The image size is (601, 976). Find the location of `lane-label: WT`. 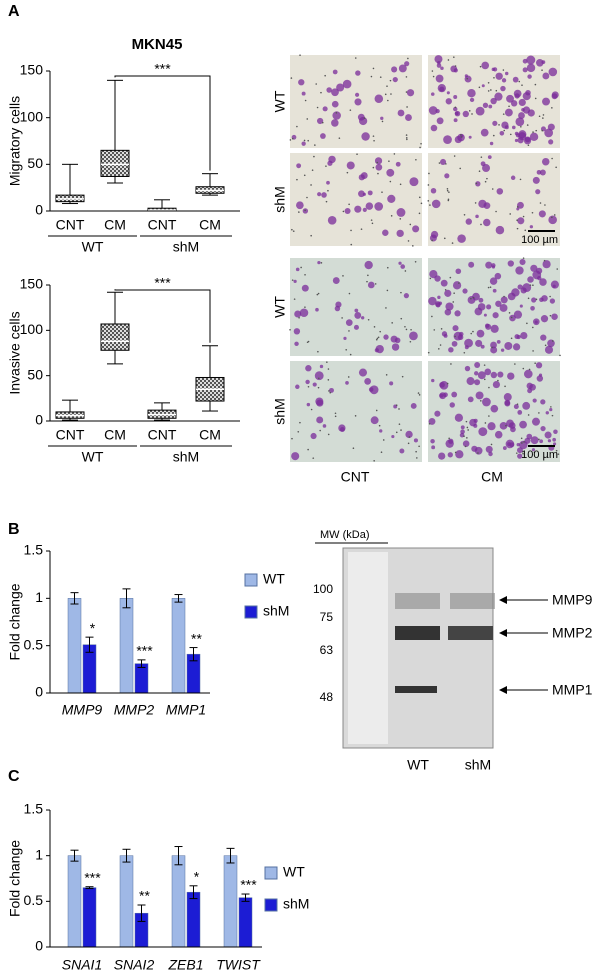

lane-label: WT is located at coordinates (418, 765).